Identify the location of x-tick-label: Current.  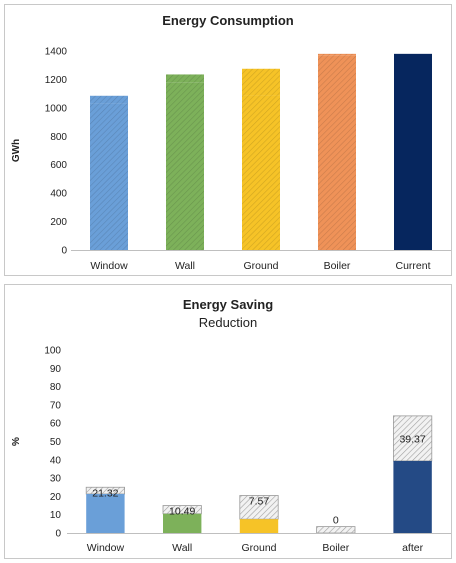
(412, 266).